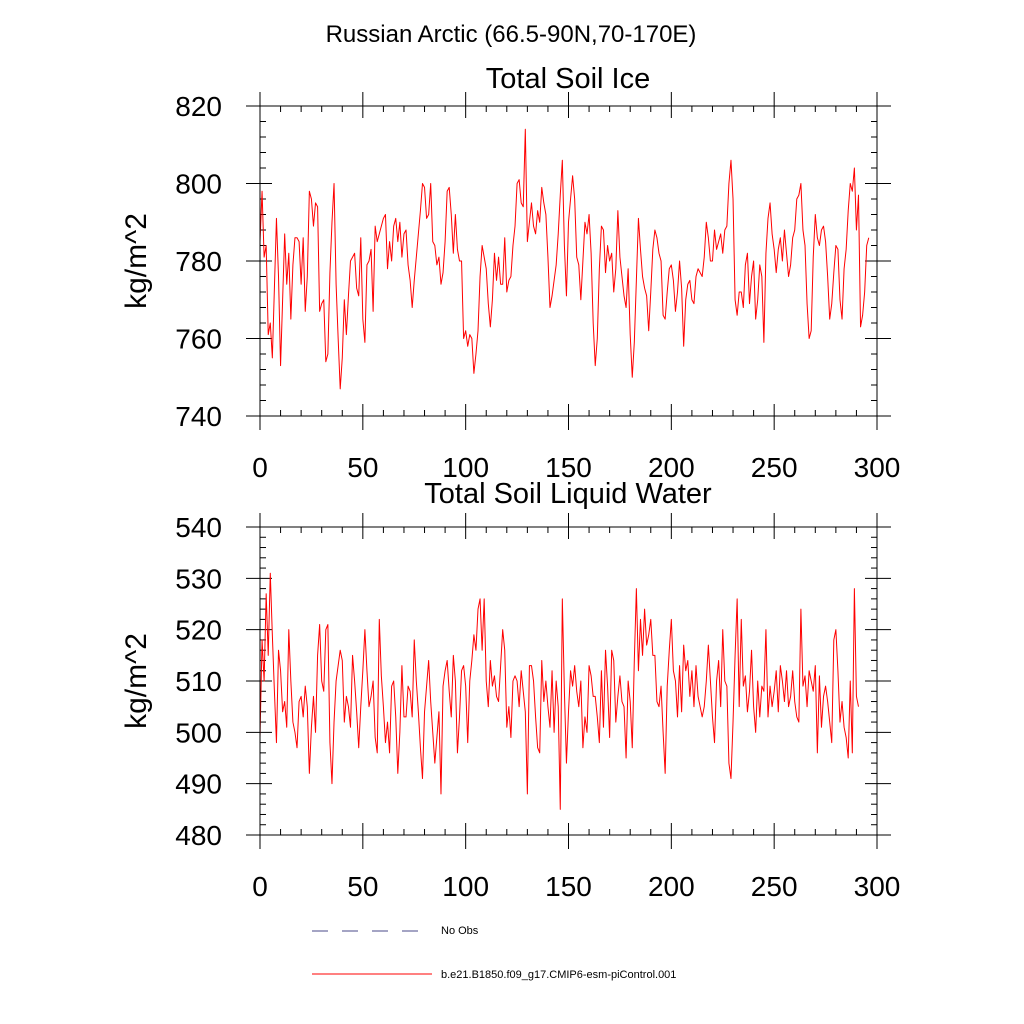 Image resolution: width=1024 pixels, height=1024 pixels. What do you see at coordinates (460, 931) in the screenshot?
I see `legend-obs-label: No Obs` at bounding box center [460, 931].